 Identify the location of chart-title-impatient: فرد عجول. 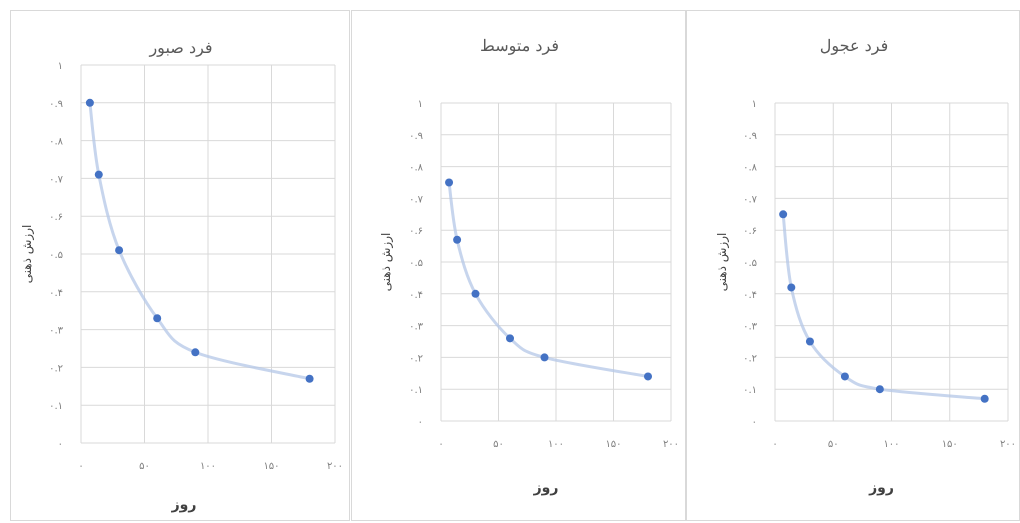
(854, 45).